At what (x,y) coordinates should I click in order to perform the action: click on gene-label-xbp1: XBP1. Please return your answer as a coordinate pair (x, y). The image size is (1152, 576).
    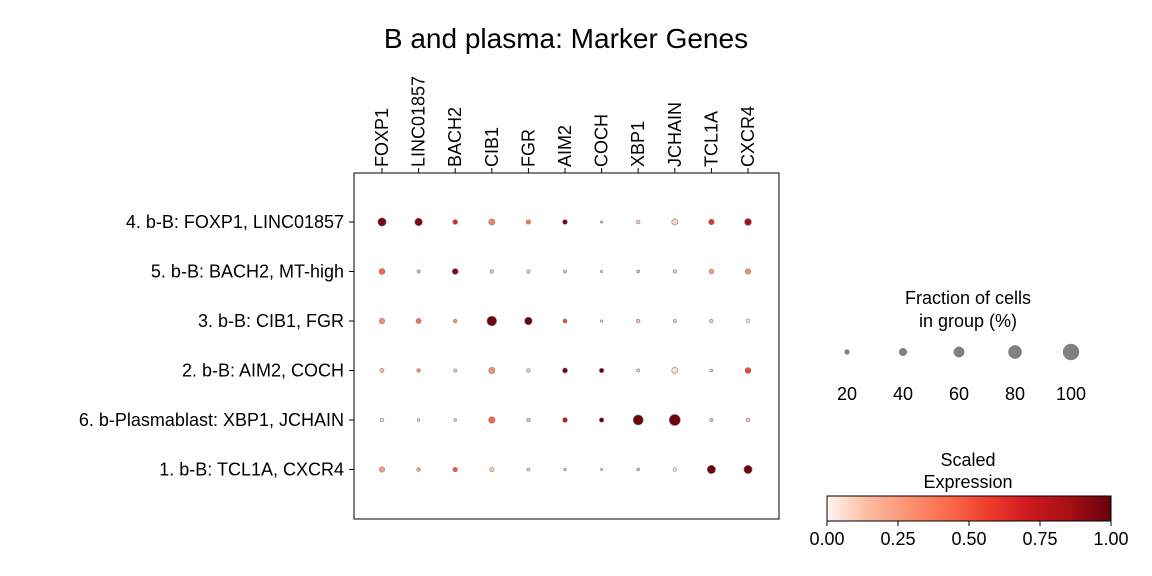
    Looking at the image, I should click on (638, 144).